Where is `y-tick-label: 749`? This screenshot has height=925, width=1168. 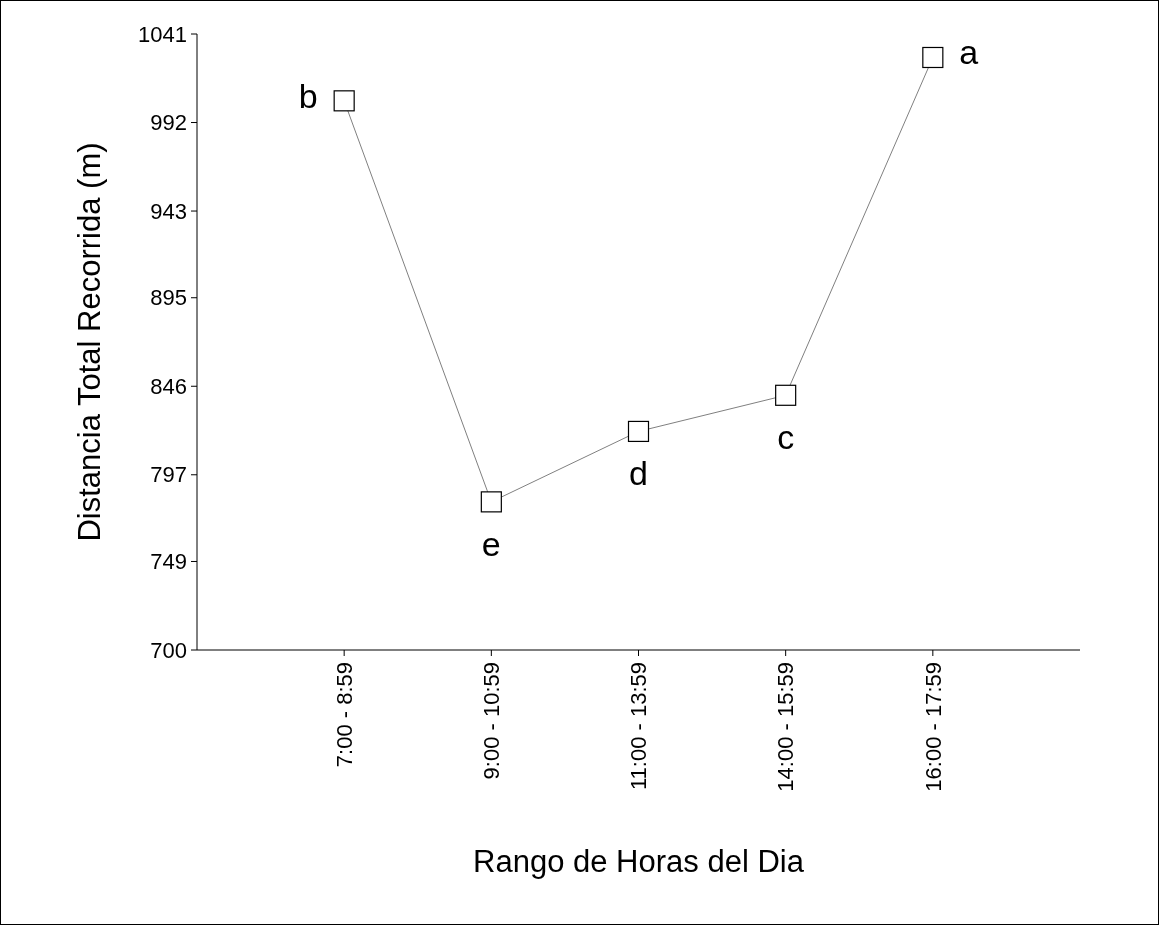
y-tick-label: 749 is located at coordinates (168, 562).